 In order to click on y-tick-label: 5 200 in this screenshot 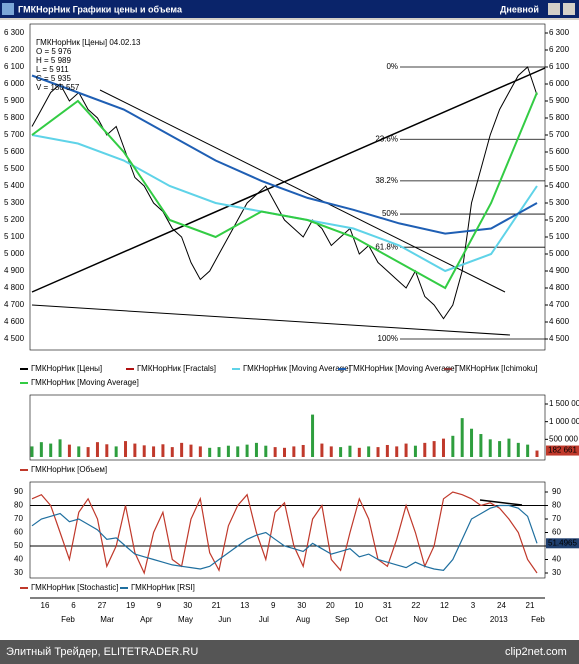, I will do `click(559, 219)`.